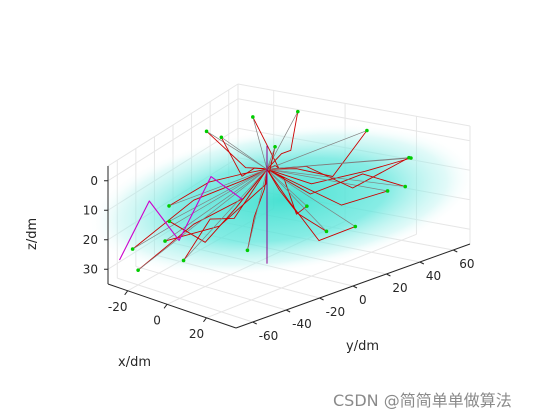 Image resolution: width=560 pixels, height=420 pixels. I want to click on z-tick-label: 0, so click(94, 181).